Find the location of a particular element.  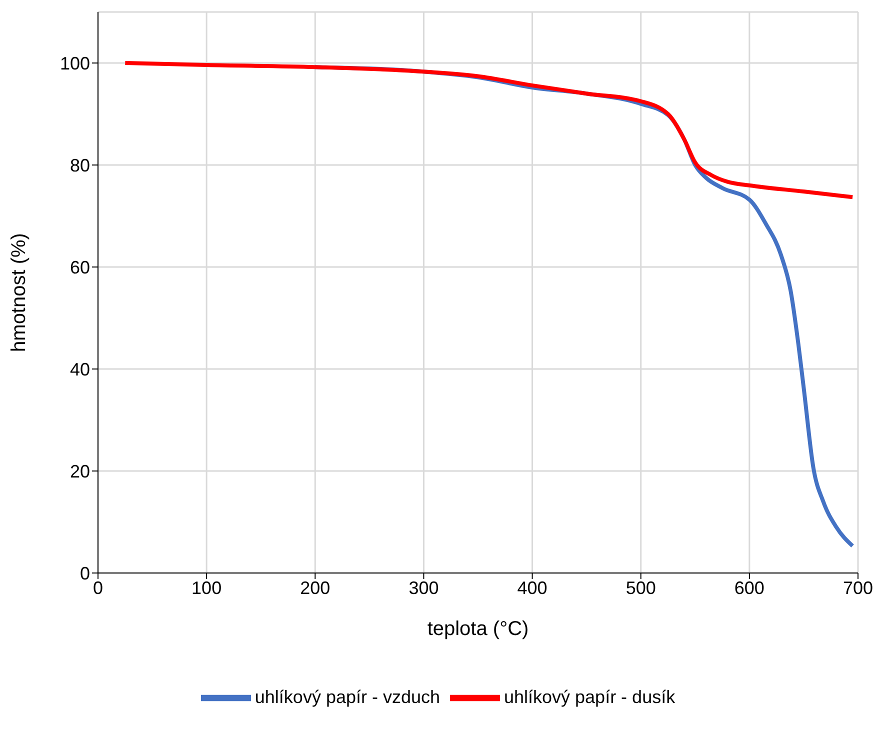

legend-label: uhlíkový papír - vzduch is located at coordinates (347, 696).